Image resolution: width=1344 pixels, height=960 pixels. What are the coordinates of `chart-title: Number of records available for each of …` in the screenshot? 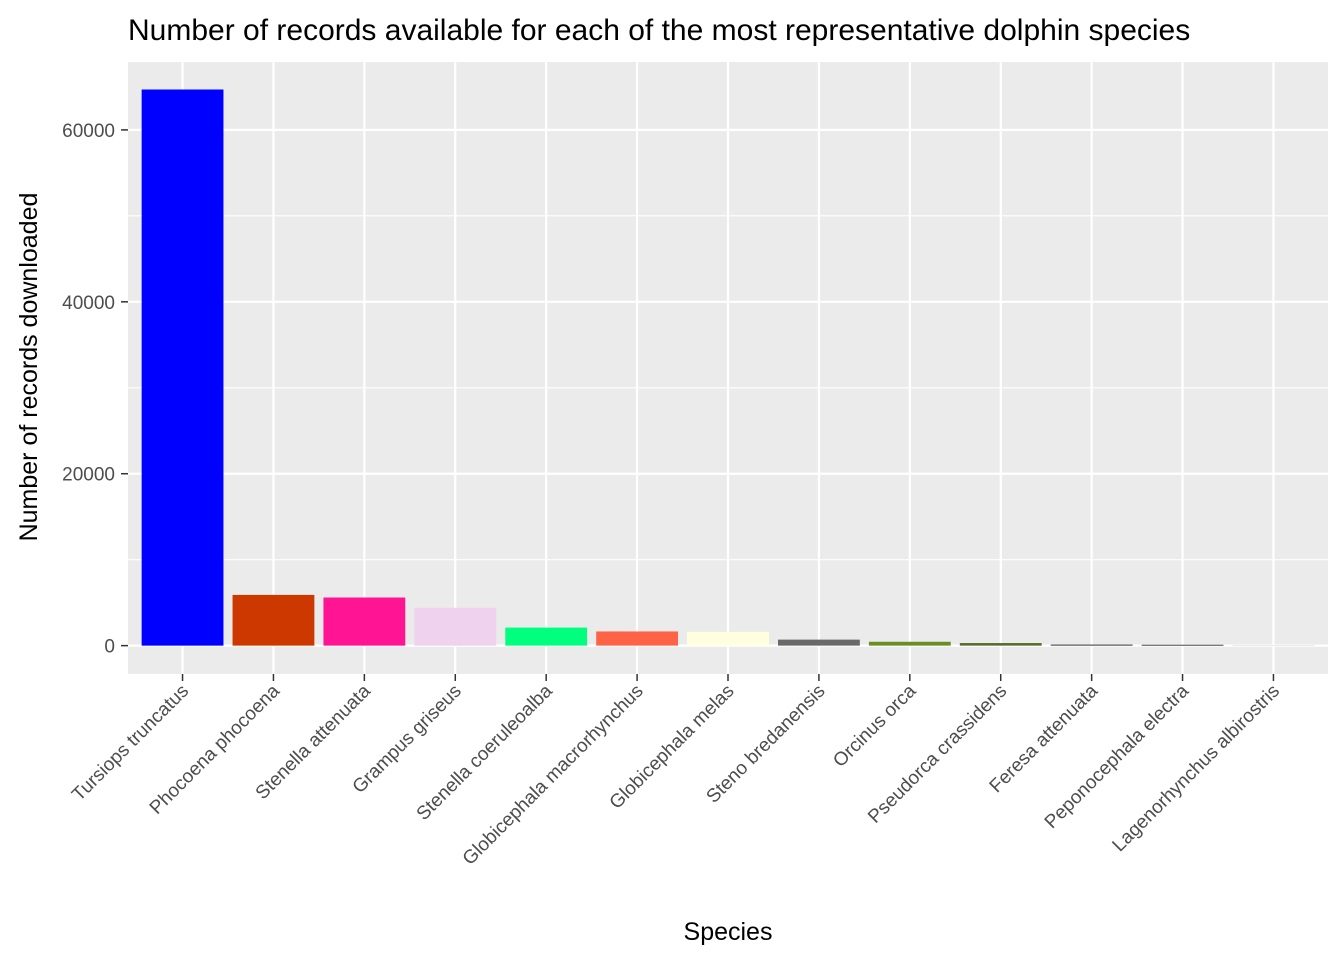 It's located at (659, 30).